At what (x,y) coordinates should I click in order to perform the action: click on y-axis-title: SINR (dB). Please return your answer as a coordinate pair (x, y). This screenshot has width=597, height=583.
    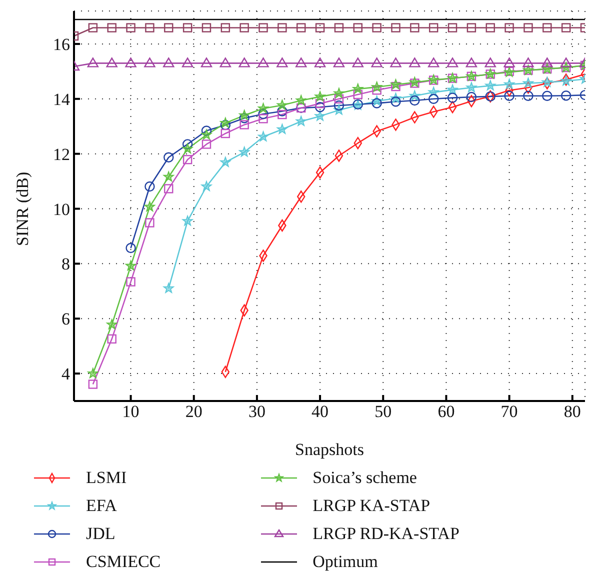
    Looking at the image, I should click on (22, 209).